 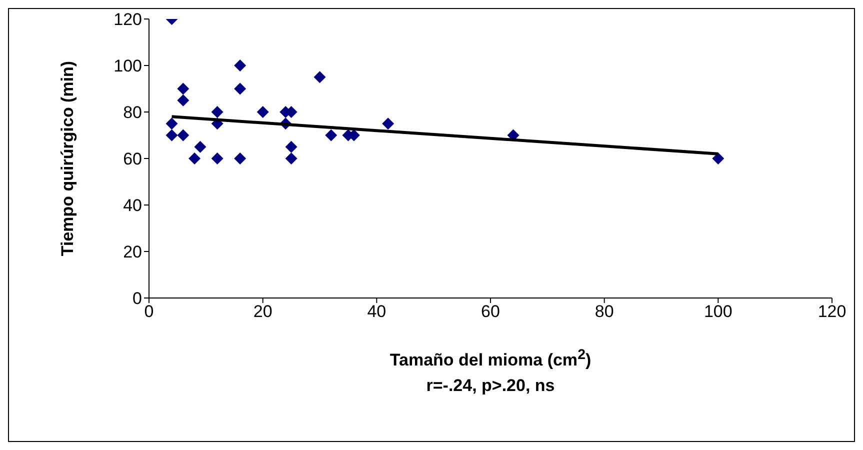 What do you see at coordinates (604, 312) in the screenshot?
I see `x-tick-label: 80` at bounding box center [604, 312].